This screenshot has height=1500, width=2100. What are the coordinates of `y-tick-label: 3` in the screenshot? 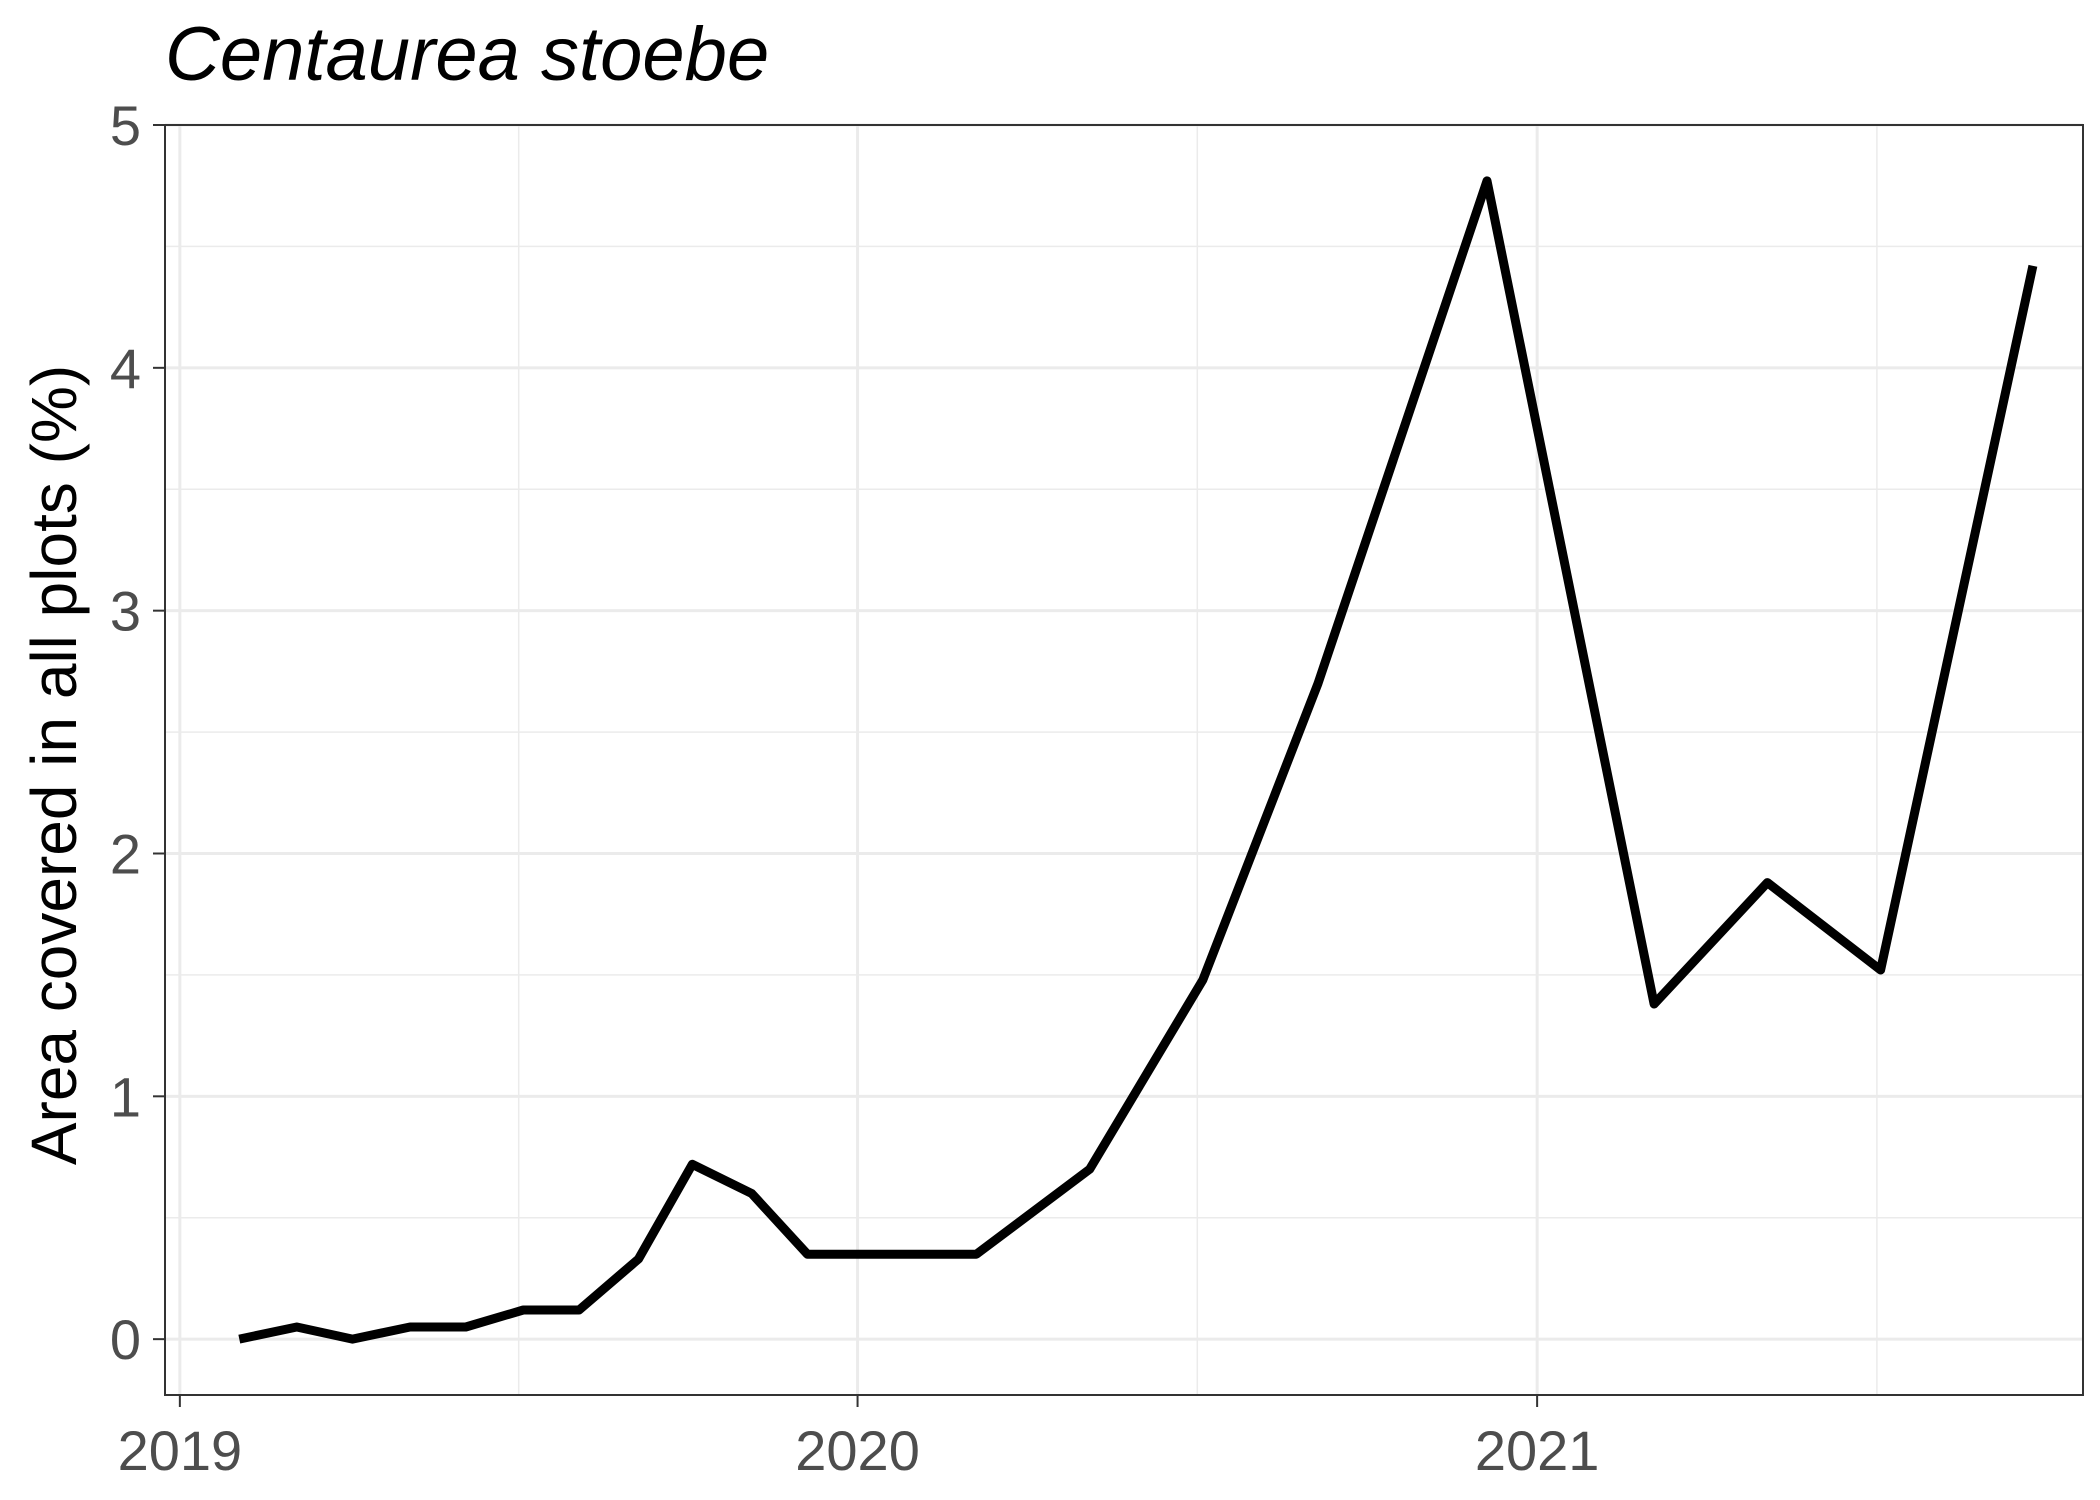 It's located at (125, 611).